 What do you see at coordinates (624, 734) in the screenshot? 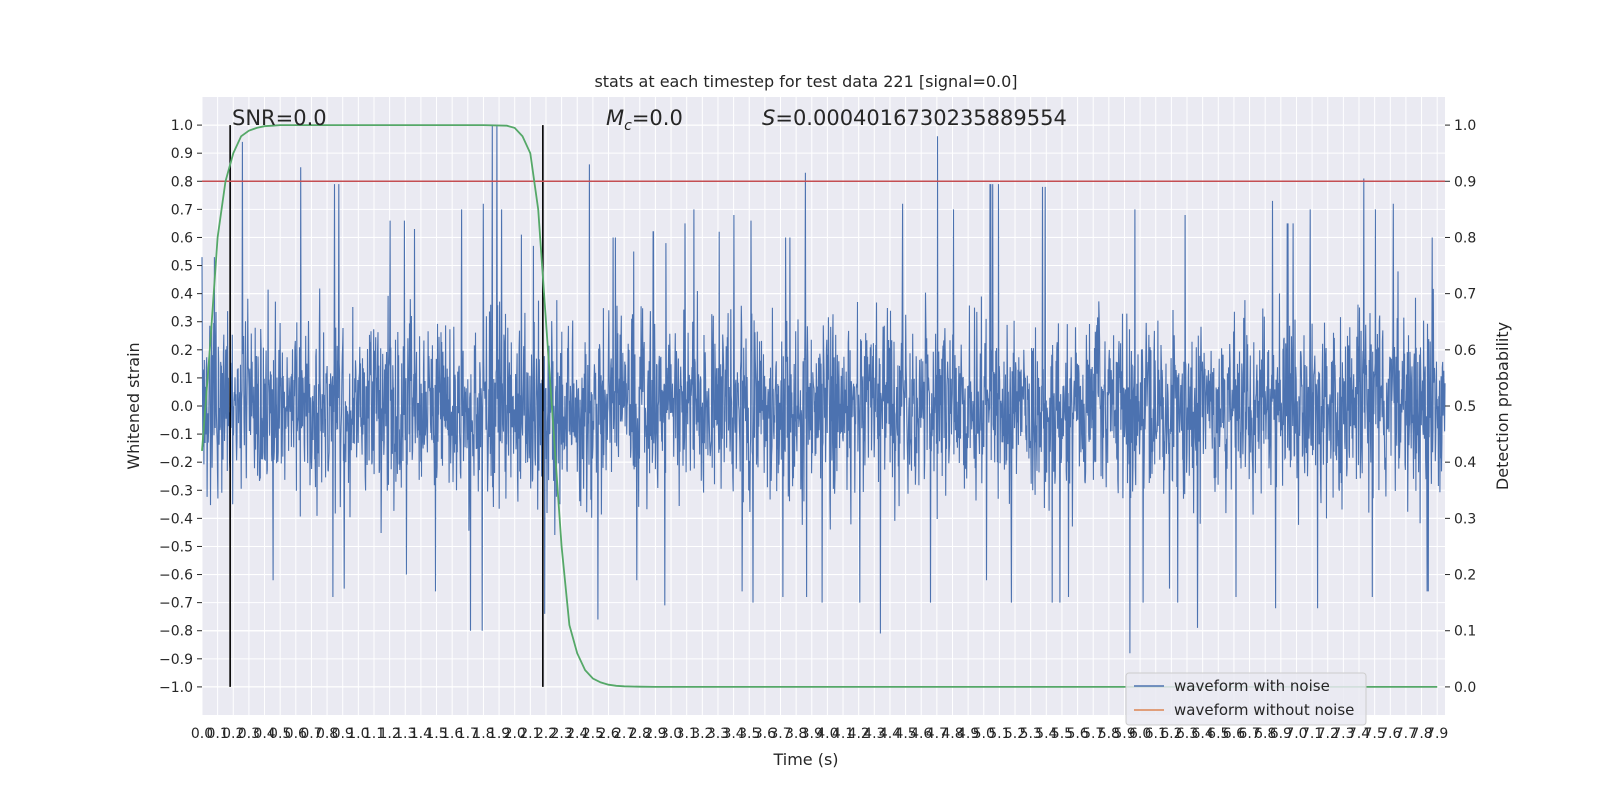
I see `x-tick-label: 2.7` at bounding box center [624, 734].